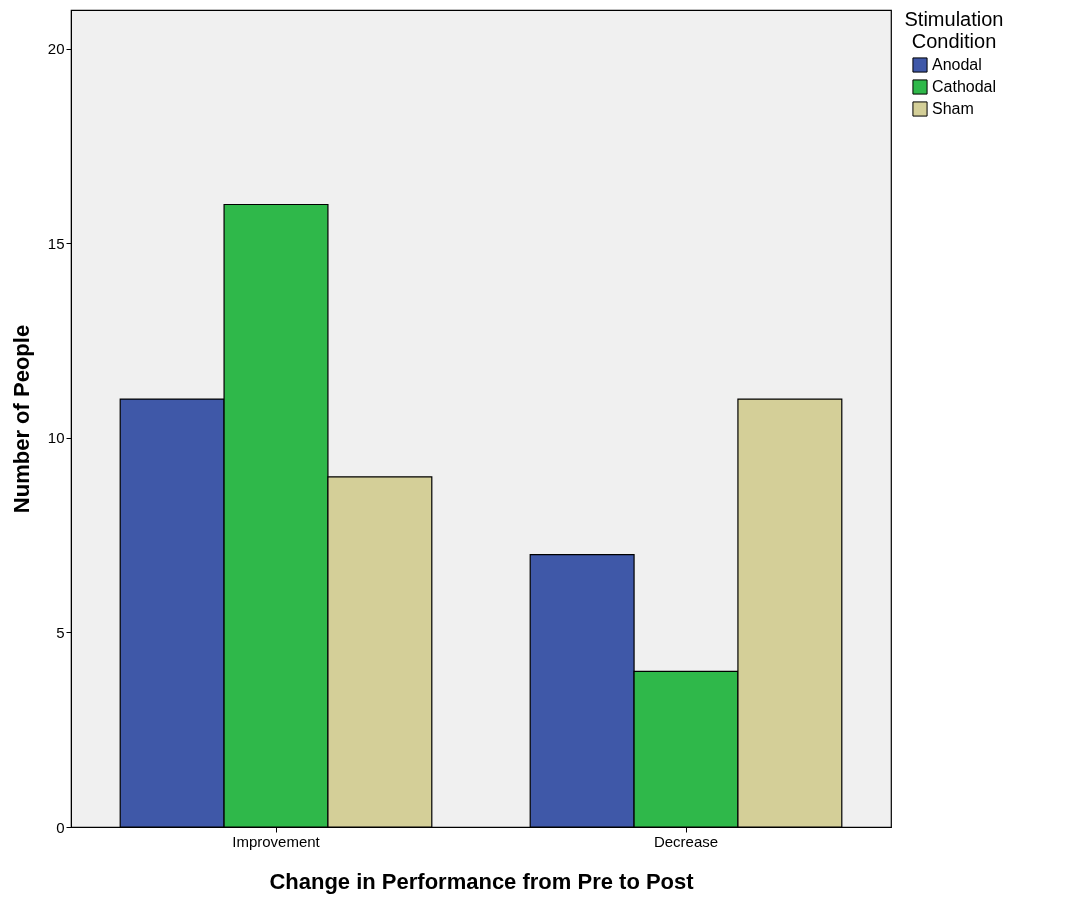 The height and width of the screenshot is (920, 1067). I want to click on y-tick-label: 5, so click(60, 632).